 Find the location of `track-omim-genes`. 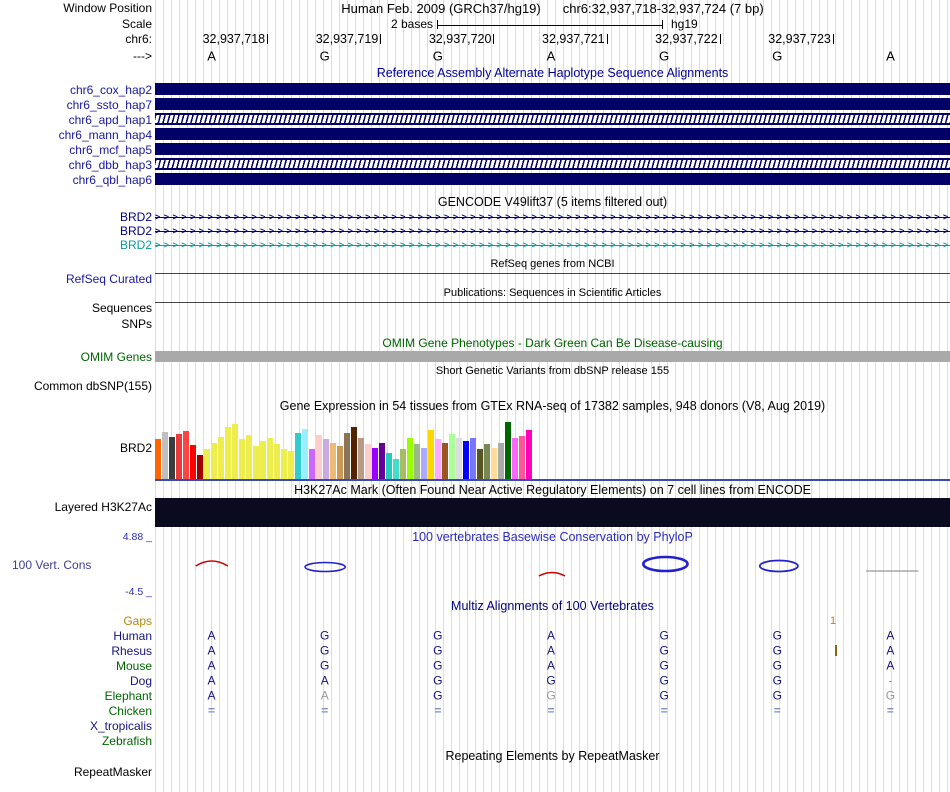

track-omim-genes is located at coordinates (552, 357).